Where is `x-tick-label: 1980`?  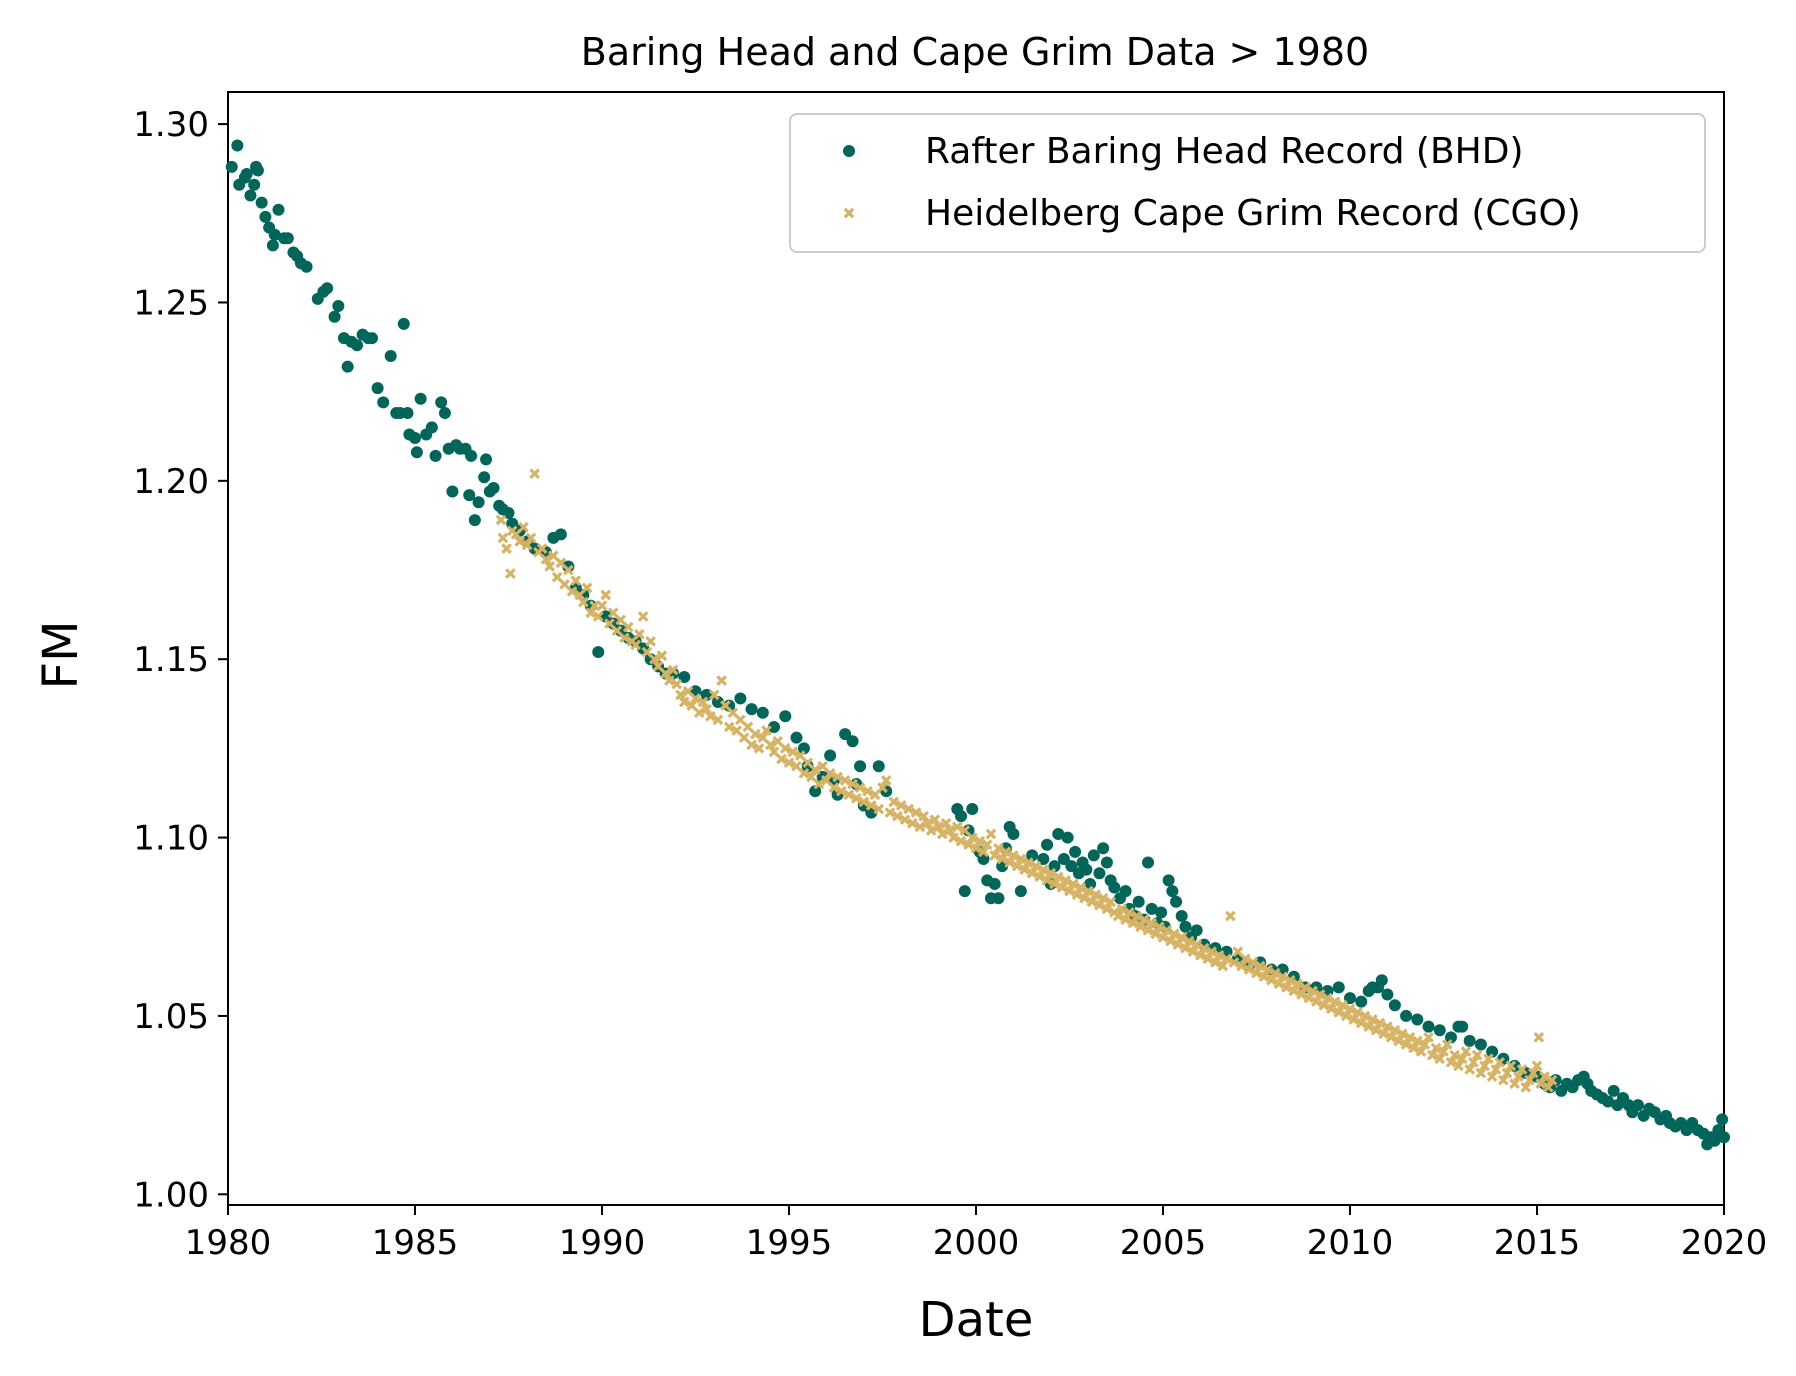 x-tick-label: 1980 is located at coordinates (228, 1243).